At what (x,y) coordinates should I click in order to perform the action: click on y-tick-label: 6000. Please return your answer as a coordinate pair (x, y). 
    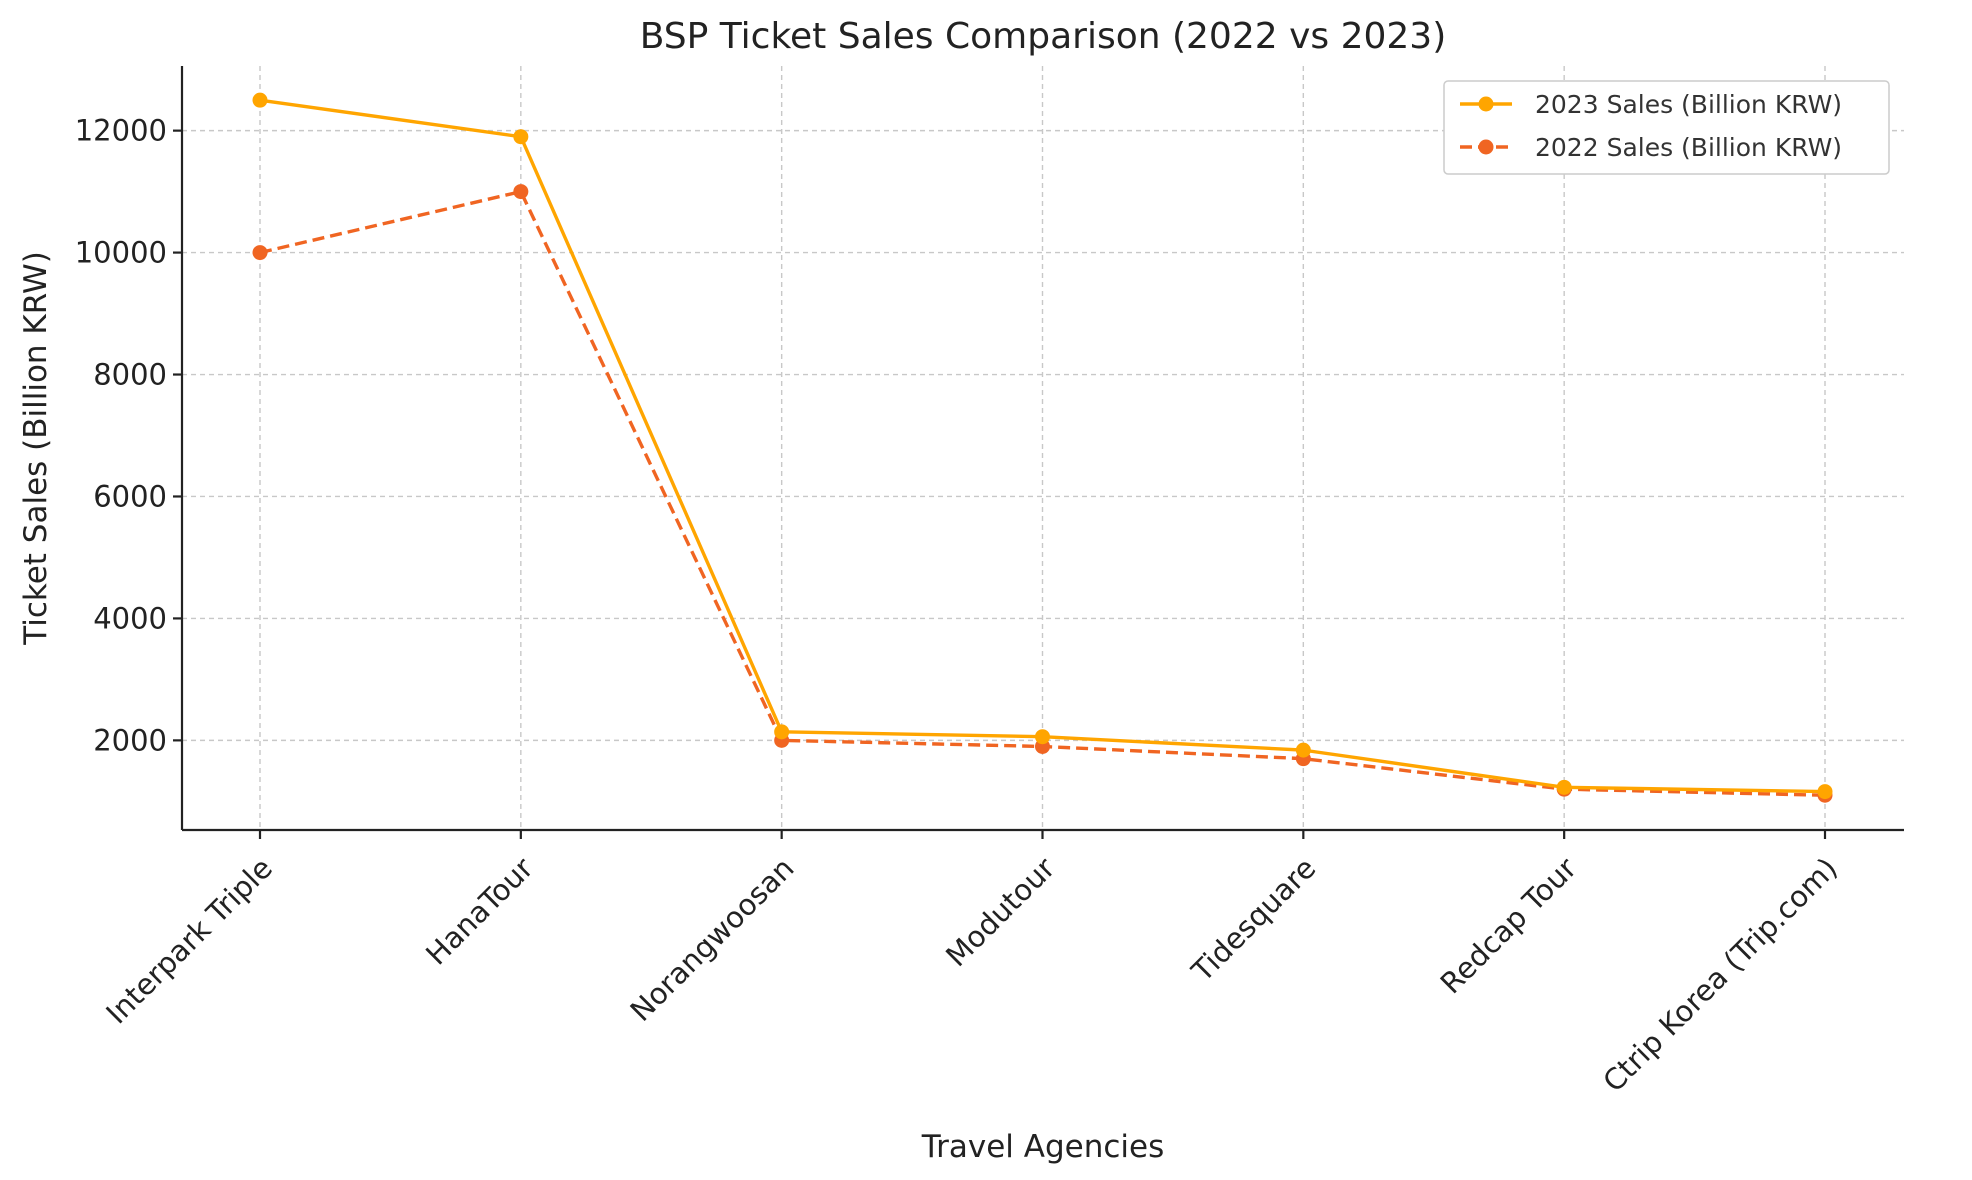
    Looking at the image, I should click on (130, 496).